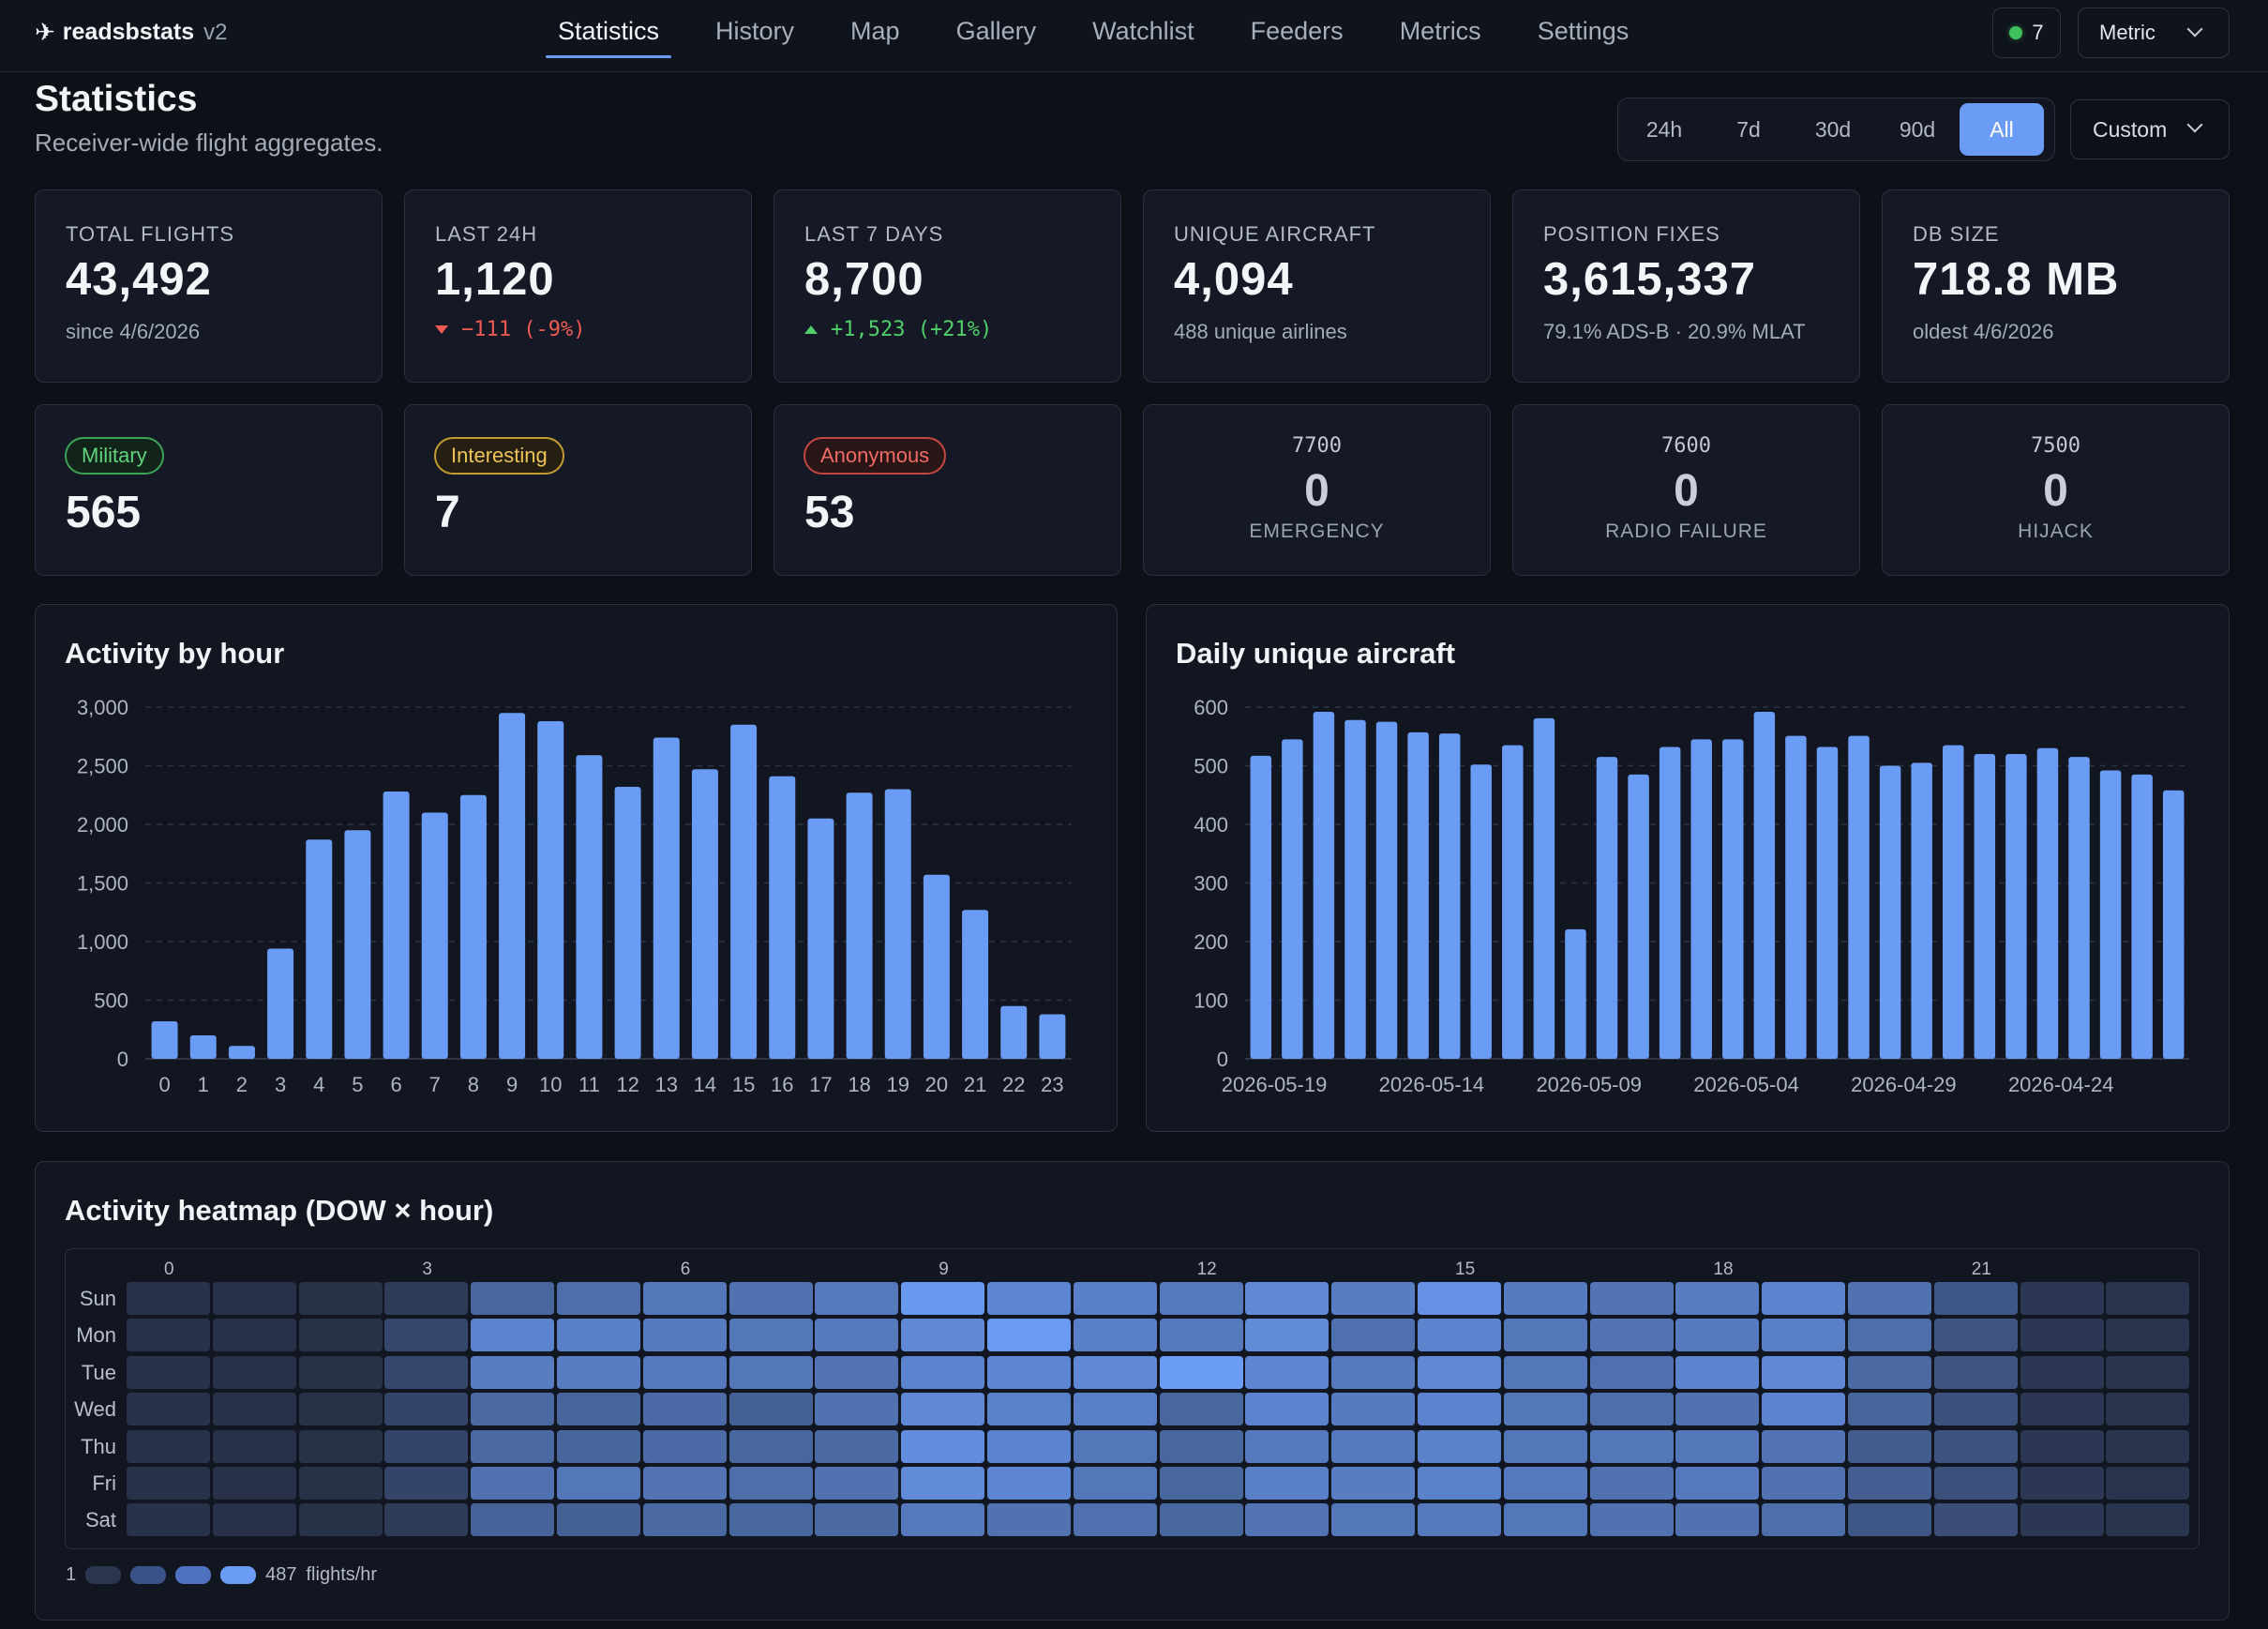  I want to click on tab-statistics: Statistics, so click(608, 36).